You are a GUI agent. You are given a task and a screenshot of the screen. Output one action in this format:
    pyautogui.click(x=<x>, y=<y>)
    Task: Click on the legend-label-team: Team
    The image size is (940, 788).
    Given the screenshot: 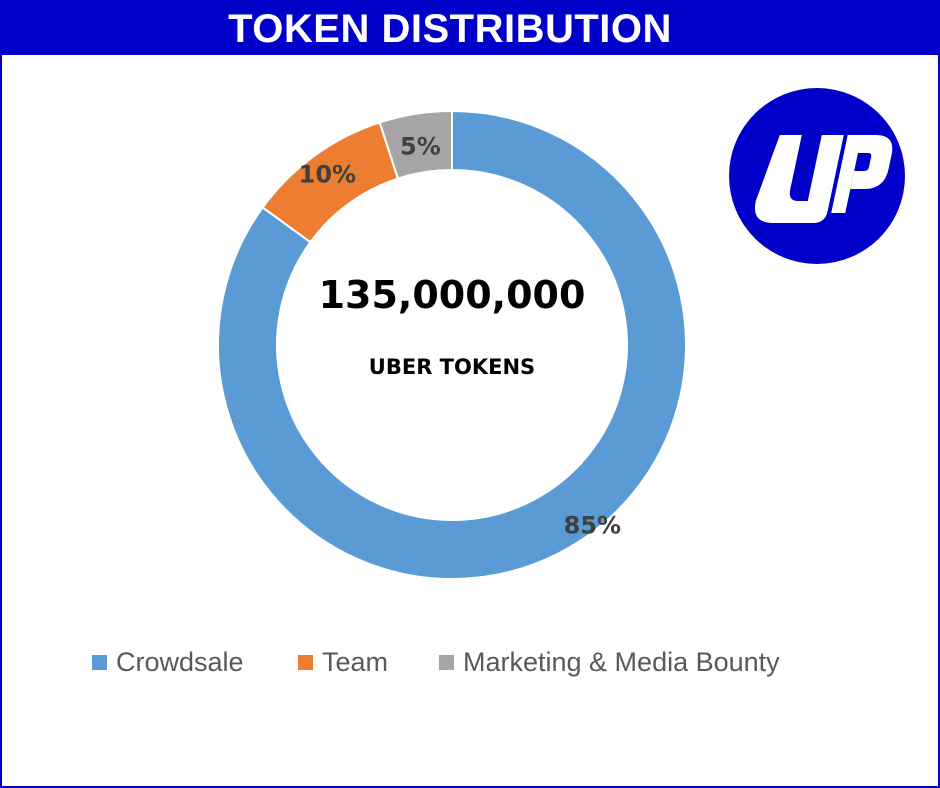 What is the action you would take?
    pyautogui.click(x=355, y=661)
    